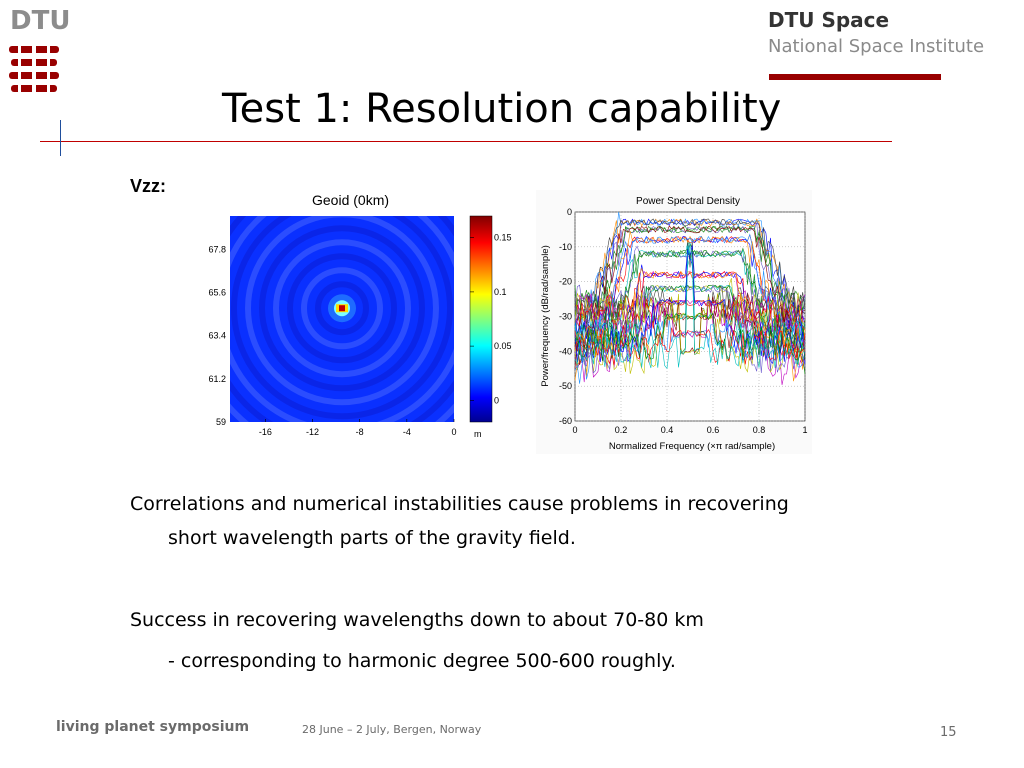  What do you see at coordinates (217, 379) in the screenshot?
I see `geoid-y-tick: 61.2` at bounding box center [217, 379].